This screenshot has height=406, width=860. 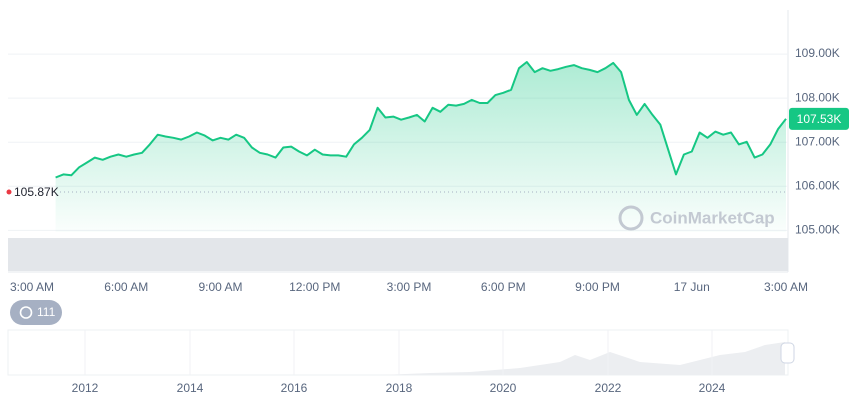 I want to click on x-tick-label: 9:00 AM, so click(x=220, y=287).